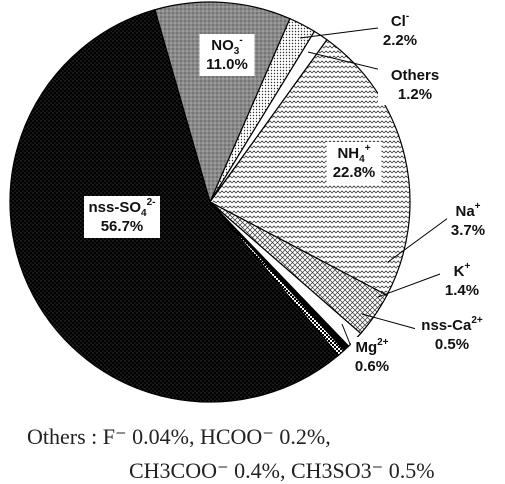 This screenshot has height=484, width=505. Describe the element at coordinates (468, 230) in the screenshot. I see `label-value-na-: 3.7%` at that location.